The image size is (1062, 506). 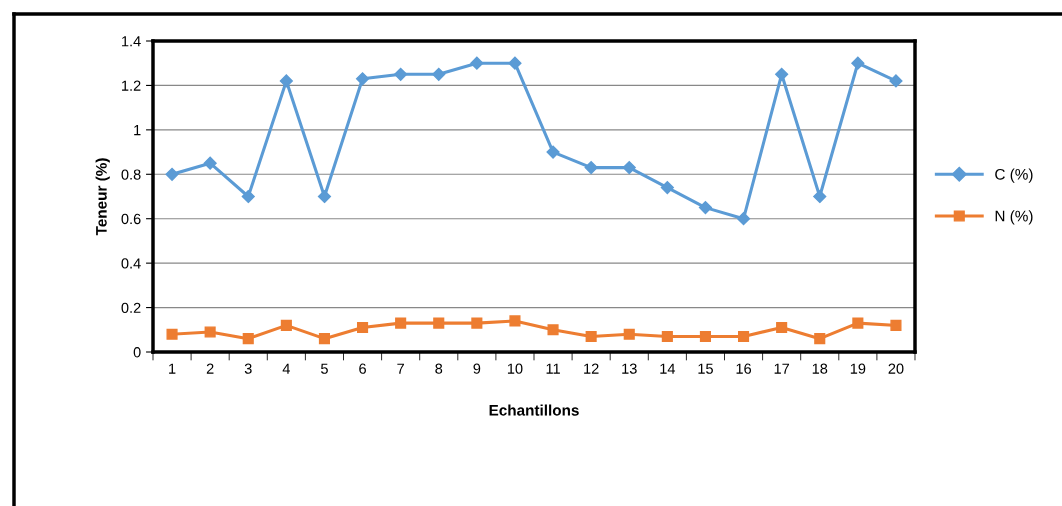 I want to click on x-tick-label: 2, so click(x=210, y=368).